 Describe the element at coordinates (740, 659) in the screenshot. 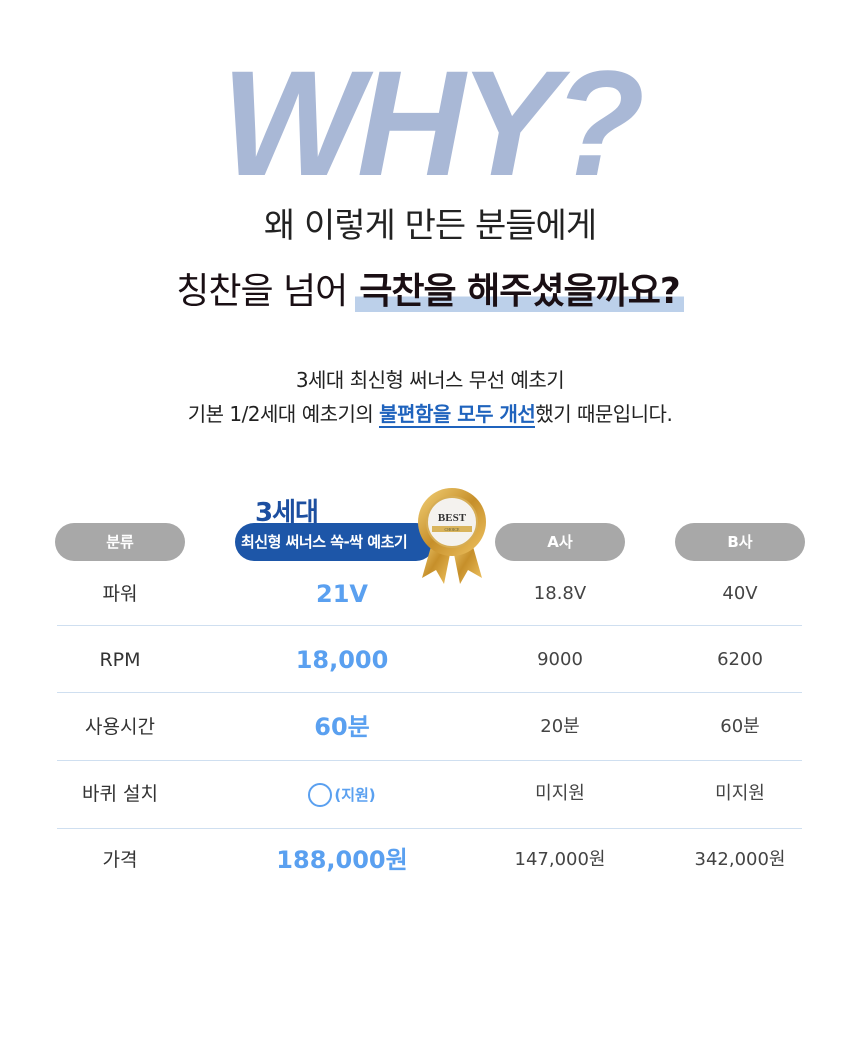

I see `b-value: 6200` at that location.